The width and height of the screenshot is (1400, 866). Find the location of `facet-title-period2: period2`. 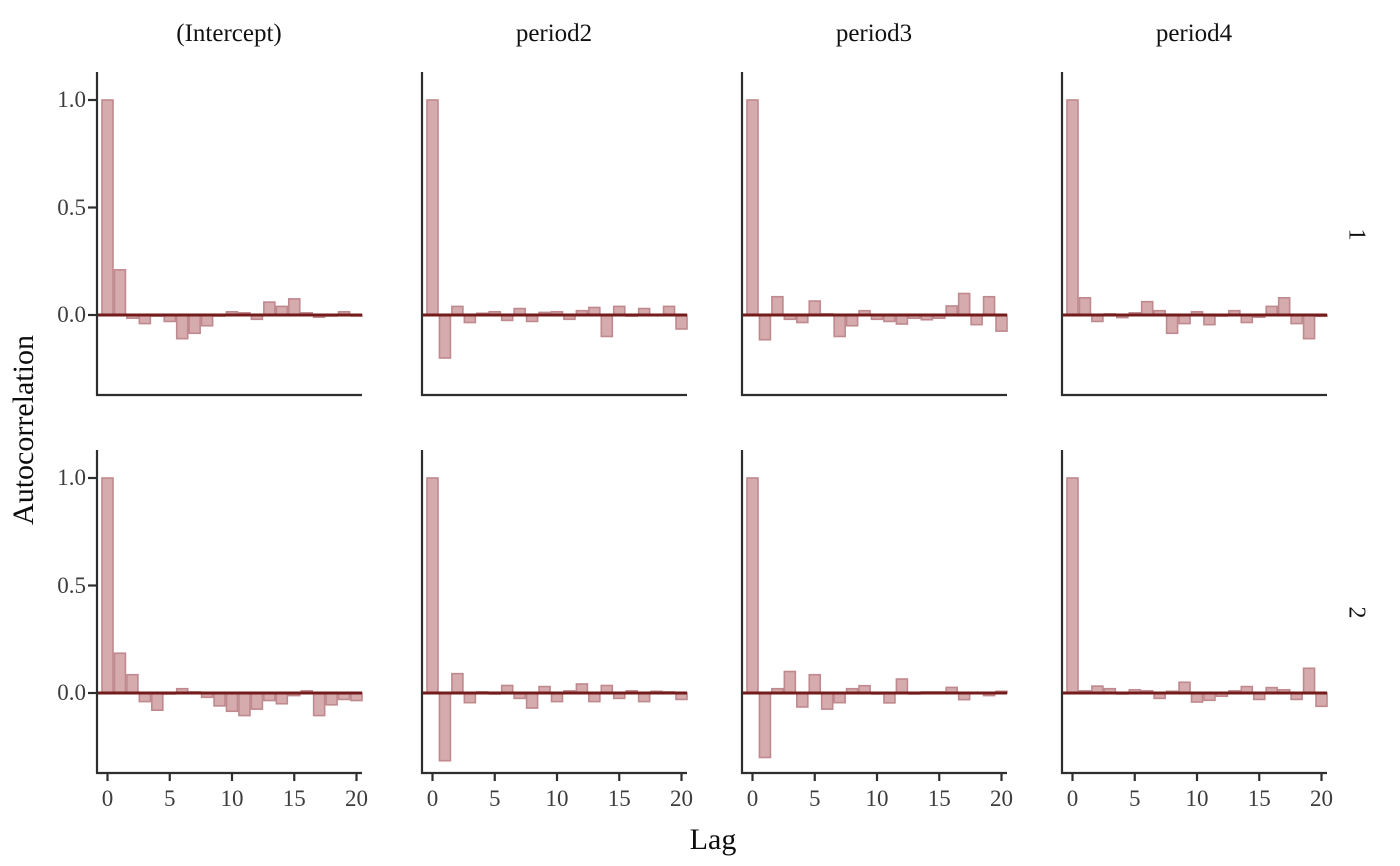

facet-title-period2: period2 is located at coordinates (554, 33).